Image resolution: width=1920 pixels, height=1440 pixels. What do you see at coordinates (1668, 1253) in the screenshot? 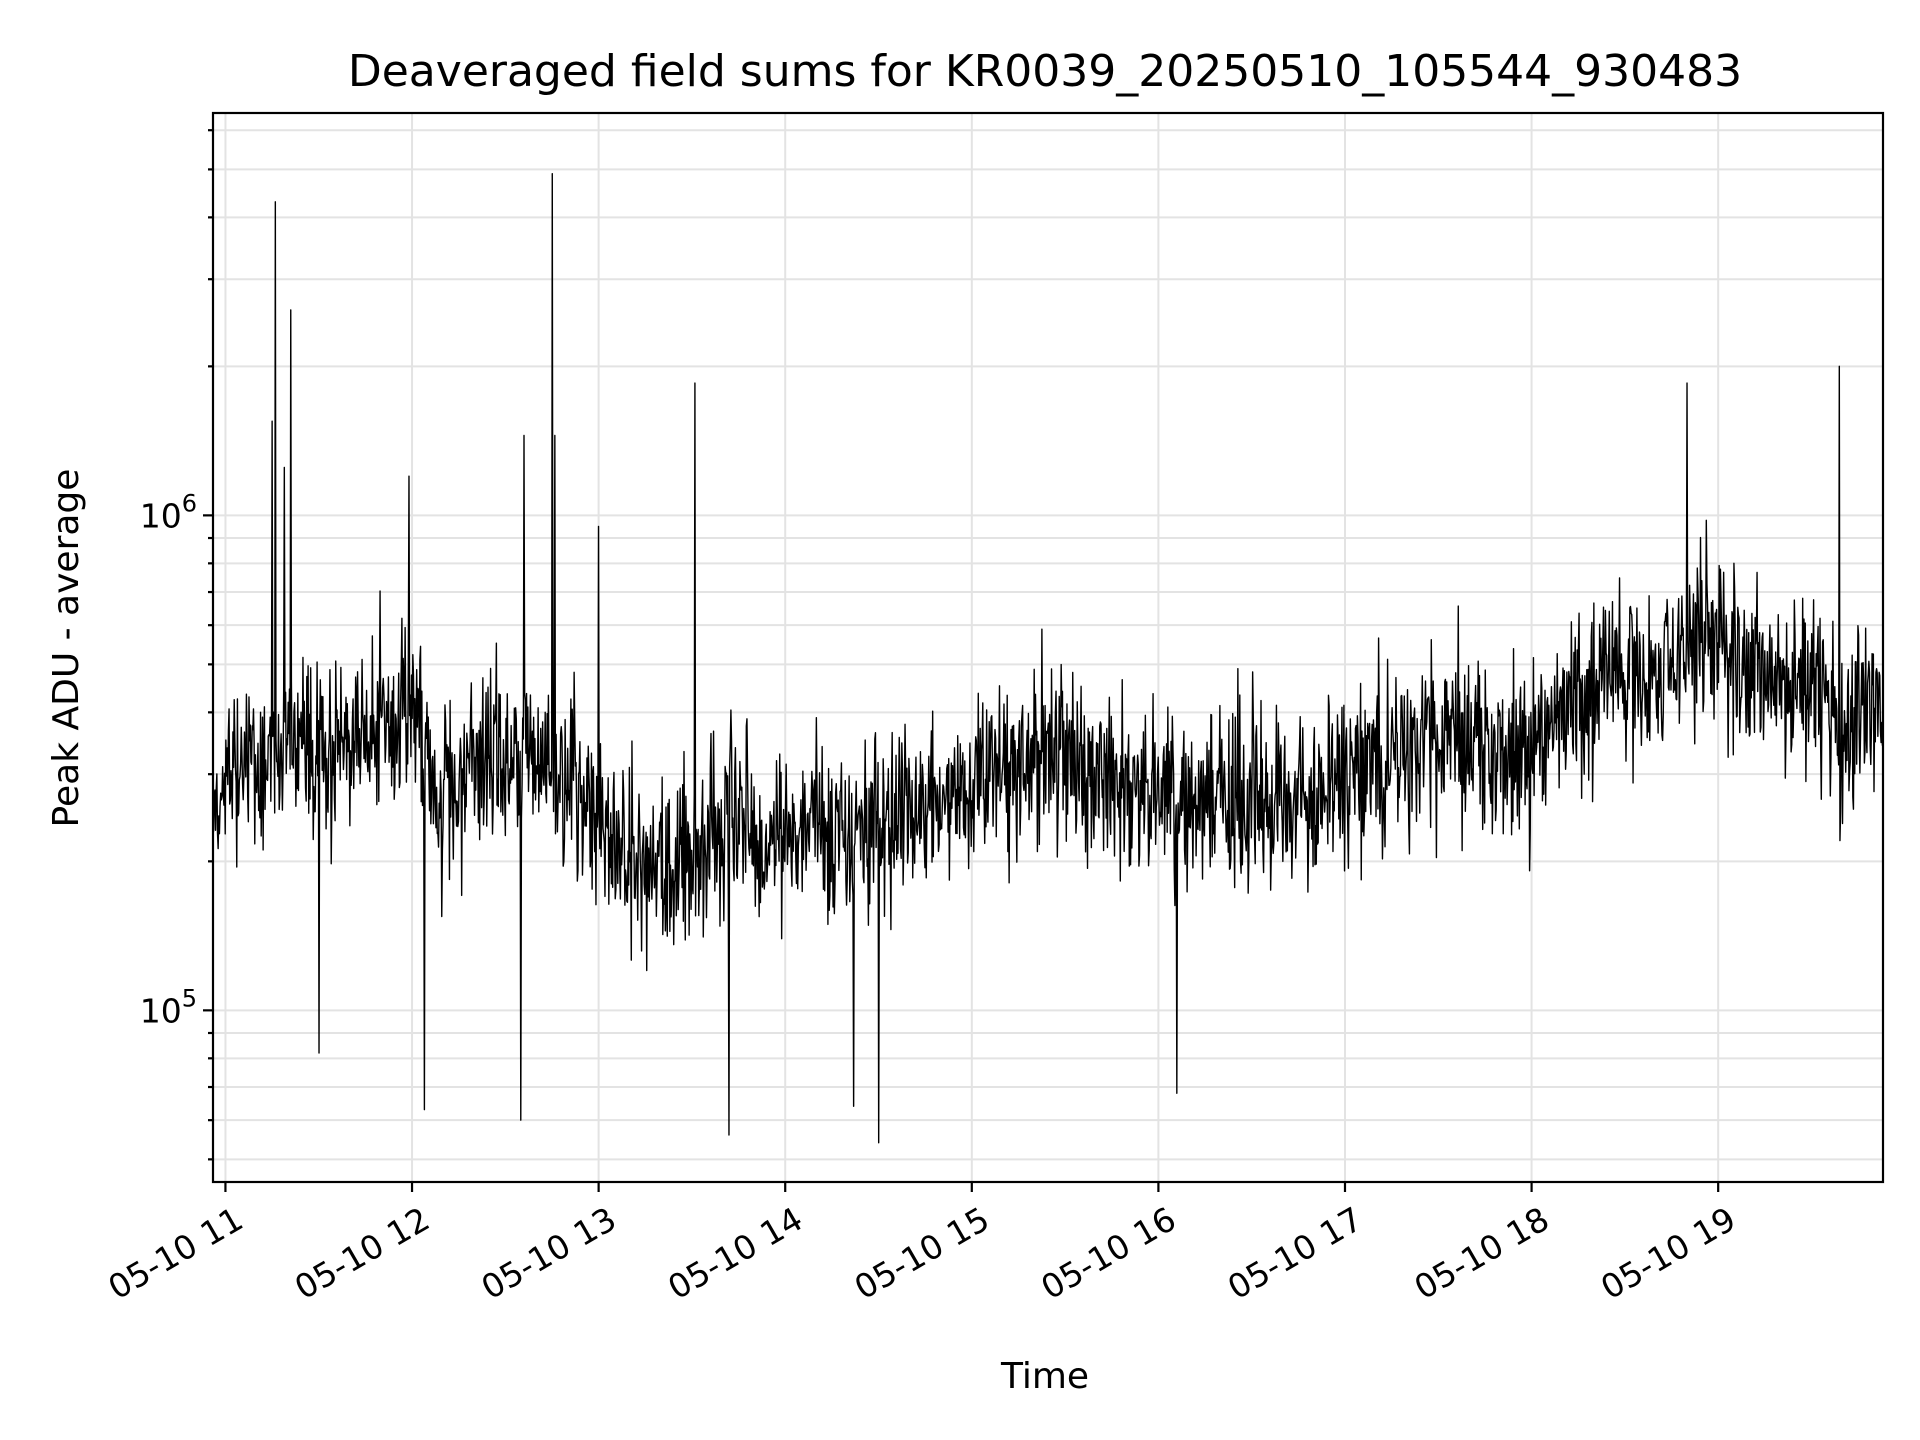
I see `x-tick-label: 05-10 19` at bounding box center [1668, 1253].